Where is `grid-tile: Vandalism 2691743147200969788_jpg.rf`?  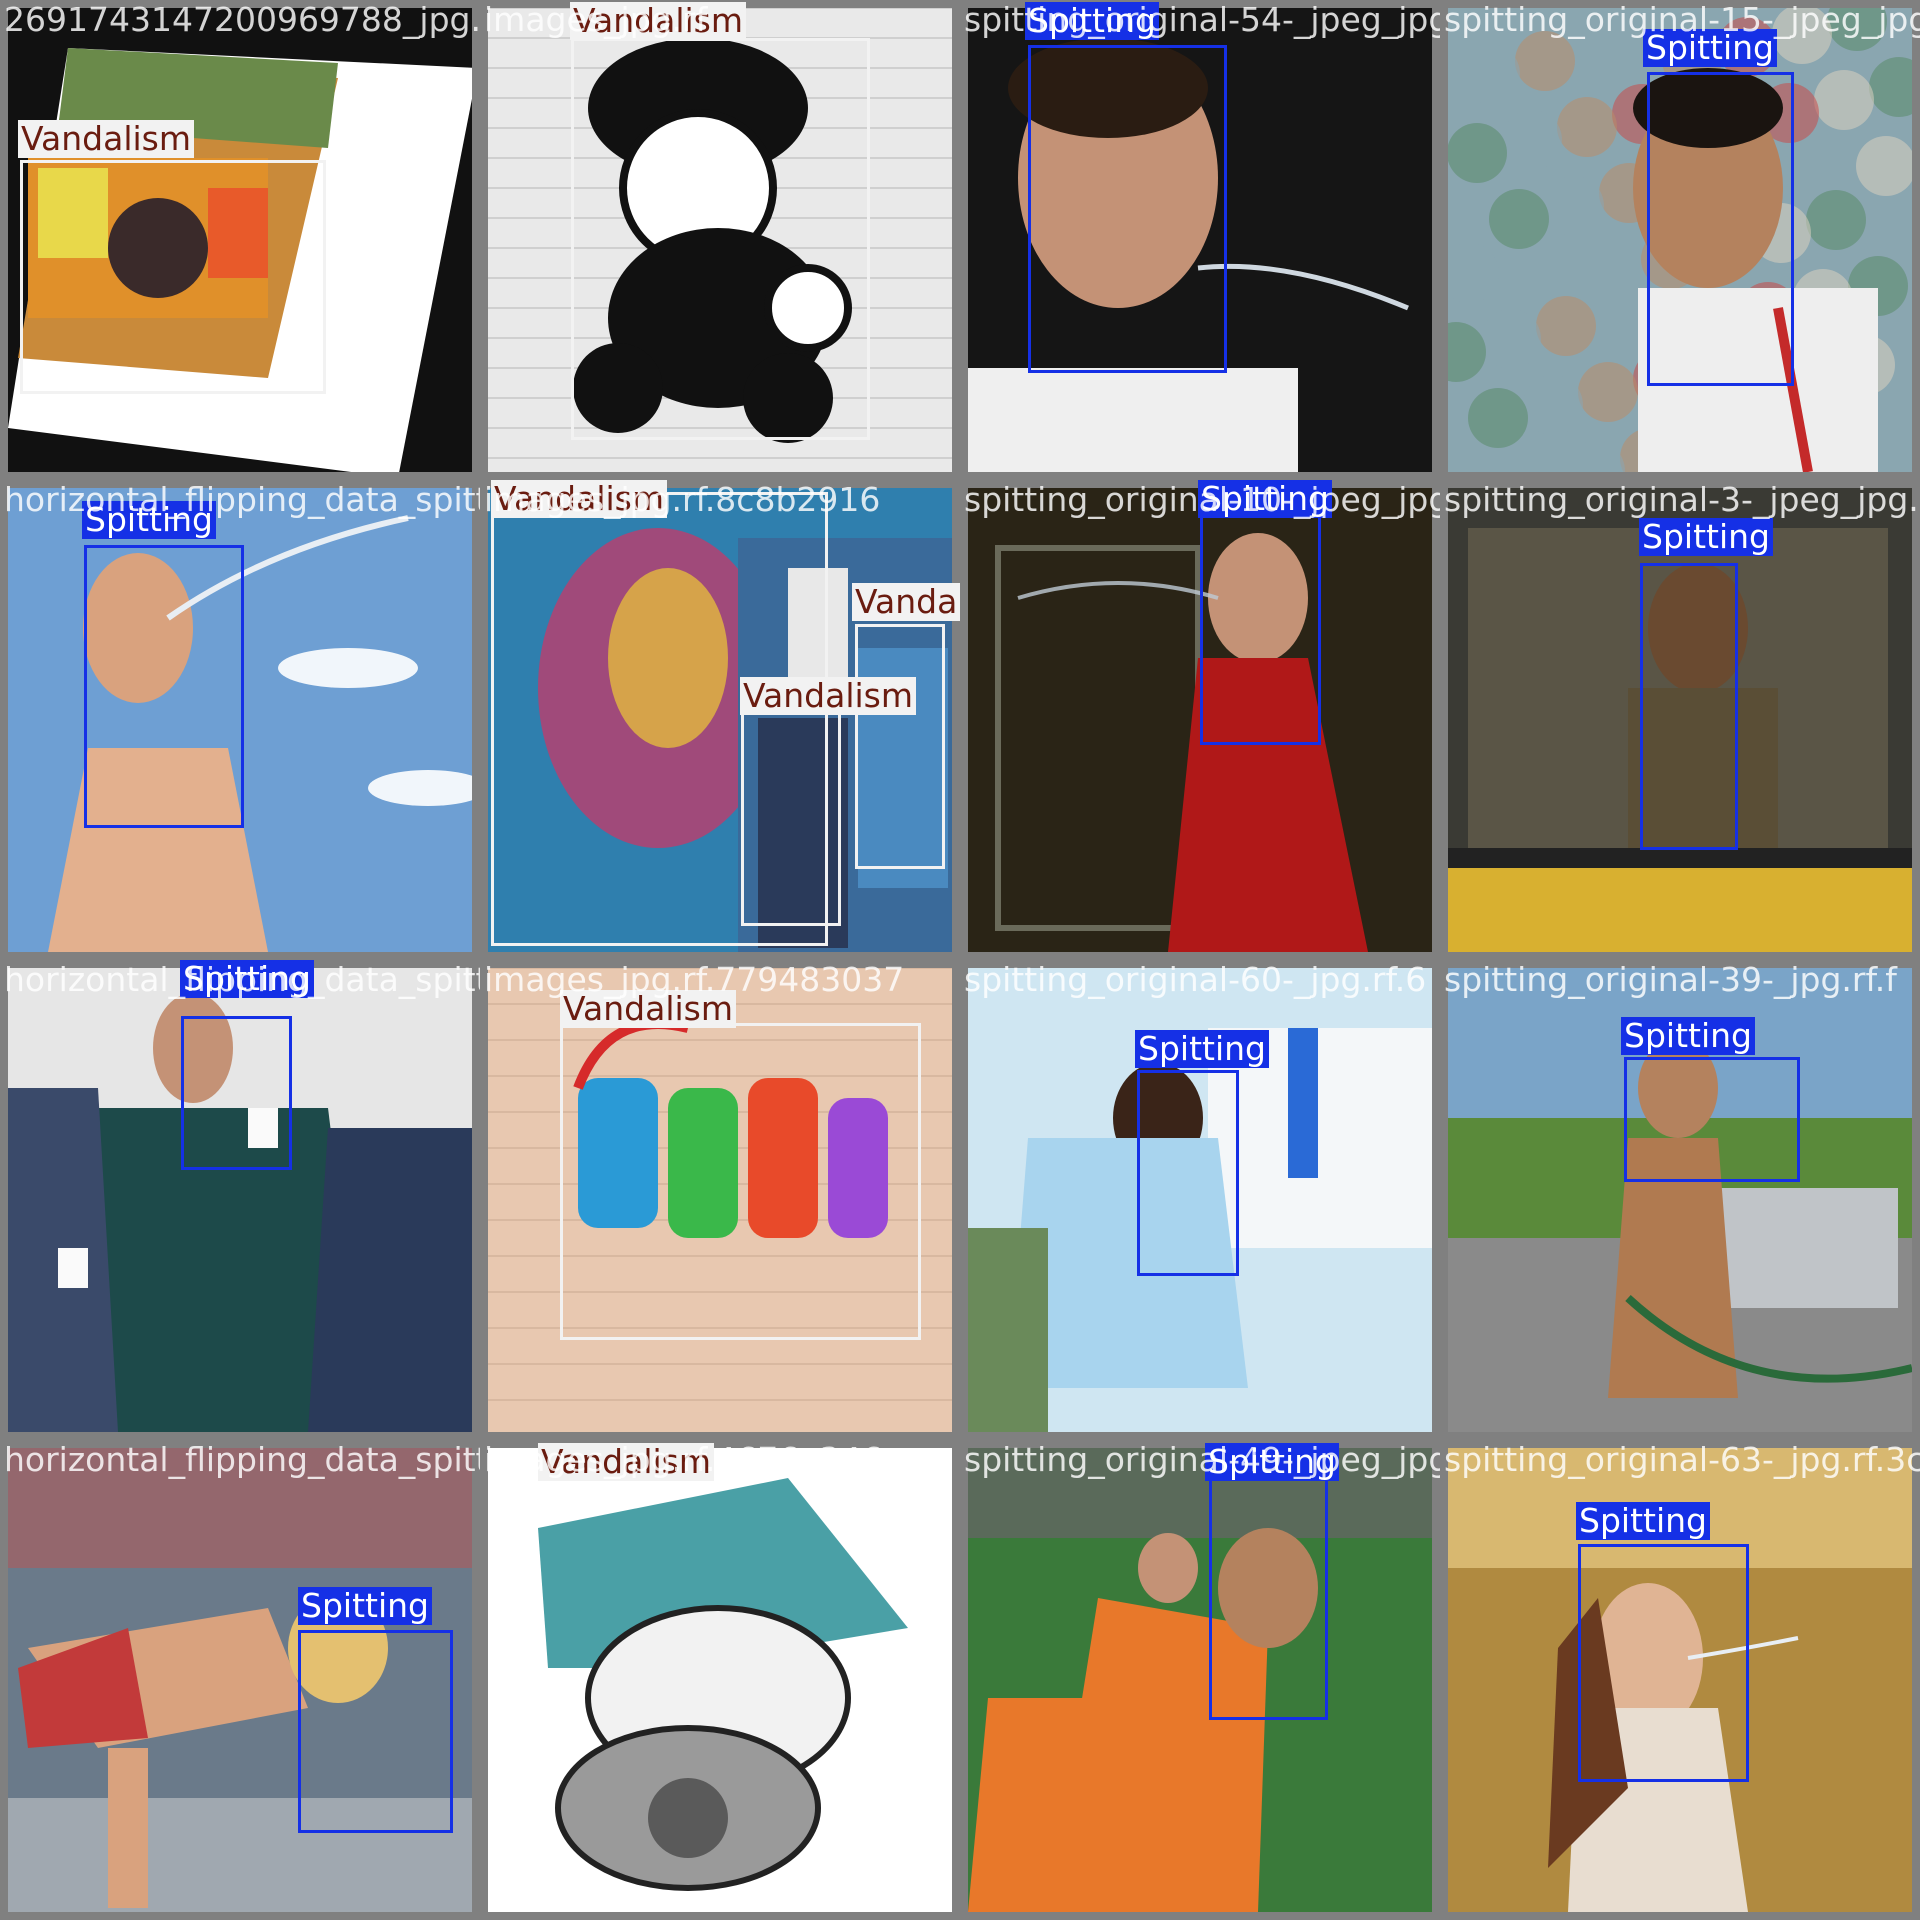 grid-tile: Vandalism 2691743147200969788_jpg.rf is located at coordinates (240, 240).